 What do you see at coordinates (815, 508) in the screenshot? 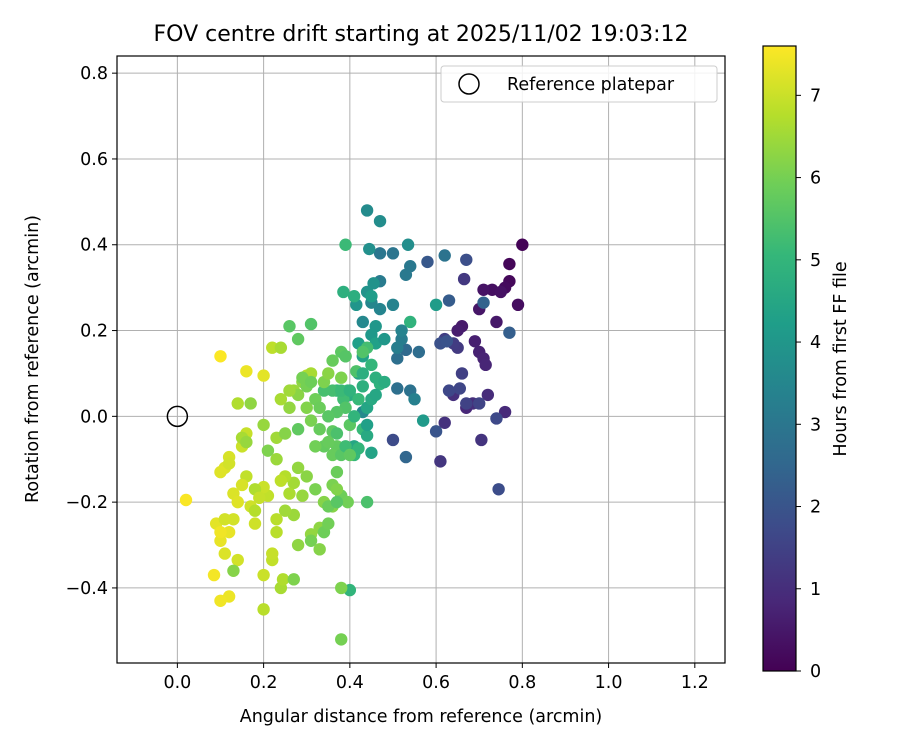
I see `colorbar-tick-label: 2` at bounding box center [815, 508].